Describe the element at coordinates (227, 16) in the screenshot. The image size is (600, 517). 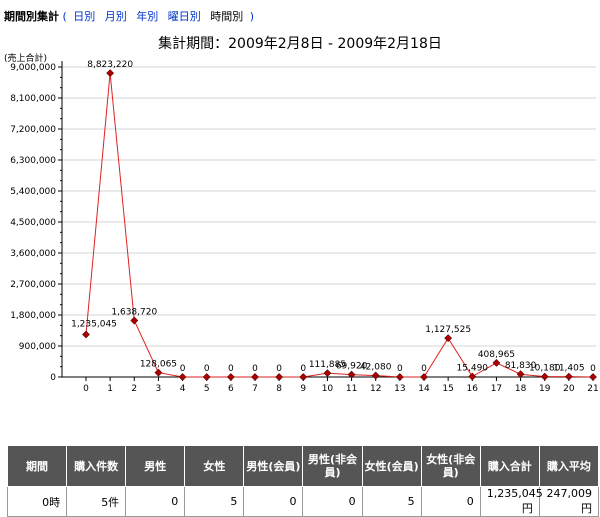
I see `current-view-label: 時間別` at that location.